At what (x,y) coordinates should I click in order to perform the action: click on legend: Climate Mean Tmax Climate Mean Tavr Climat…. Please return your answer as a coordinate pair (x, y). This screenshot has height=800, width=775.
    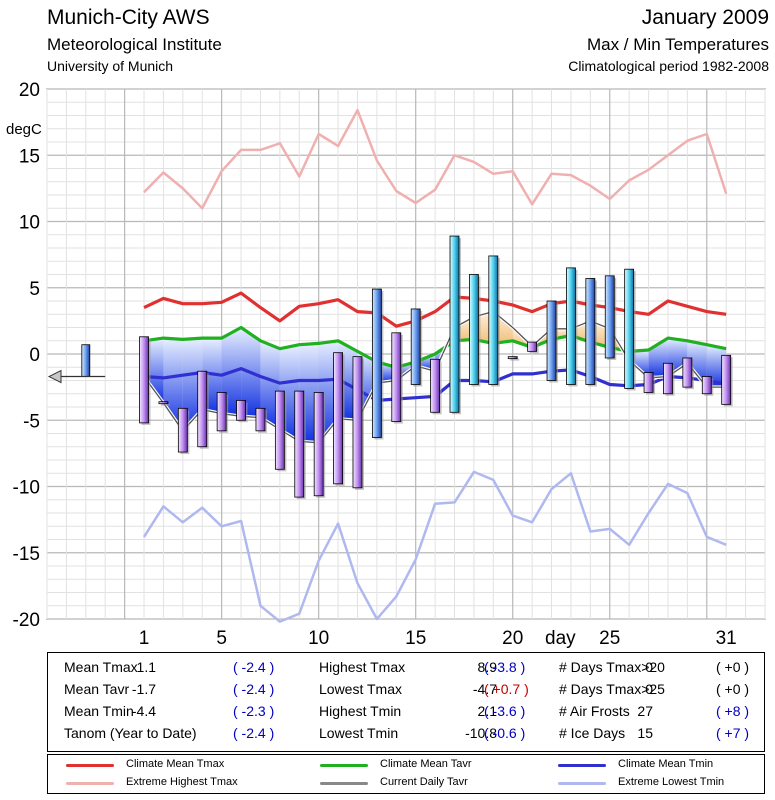
    Looking at the image, I should click on (406, 774).